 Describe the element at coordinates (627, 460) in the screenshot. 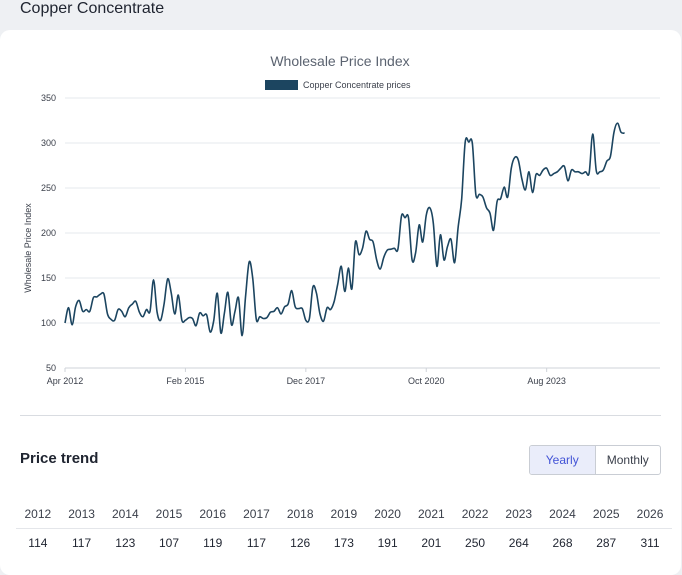

I see `monthly-toggle-button: Monthly` at that location.